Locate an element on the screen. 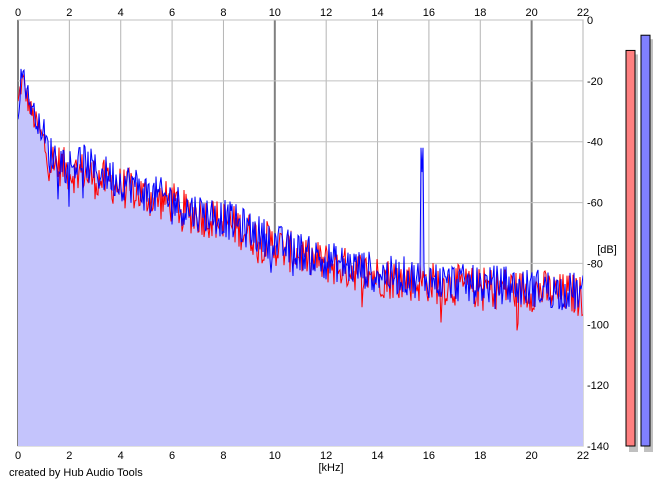 The width and height of the screenshot is (665, 486). x-tick-label-bottom: 0 is located at coordinates (18, 456).